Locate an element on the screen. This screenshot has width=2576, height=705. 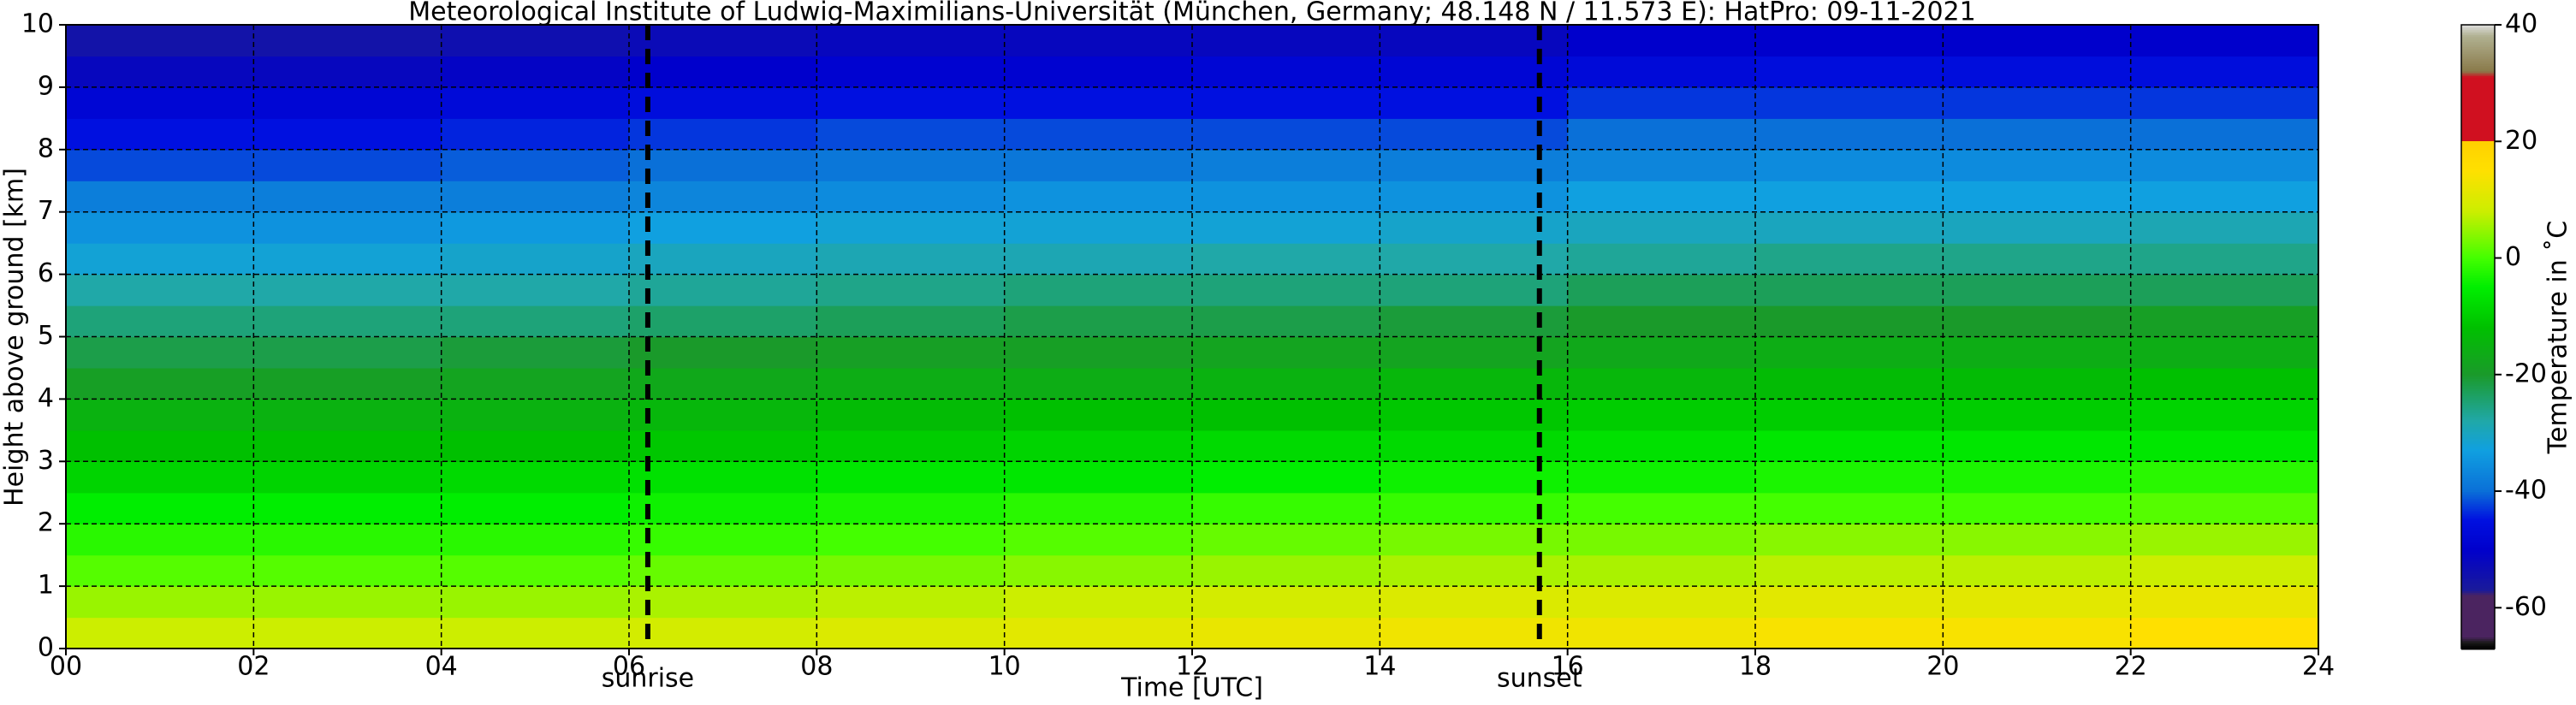
colorbar-tick-label: -20 is located at coordinates (2526, 373).